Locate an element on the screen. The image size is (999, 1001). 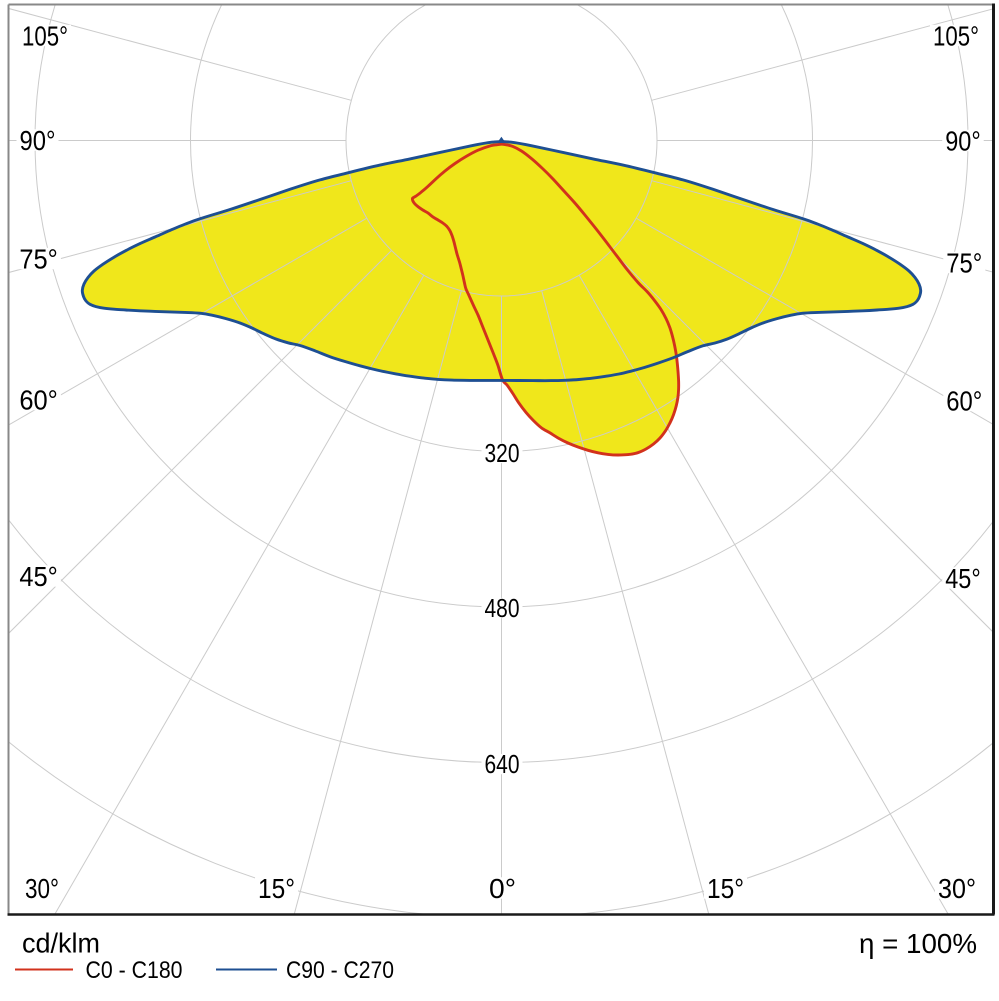
svg-text: 640 is located at coordinates (502, 764).